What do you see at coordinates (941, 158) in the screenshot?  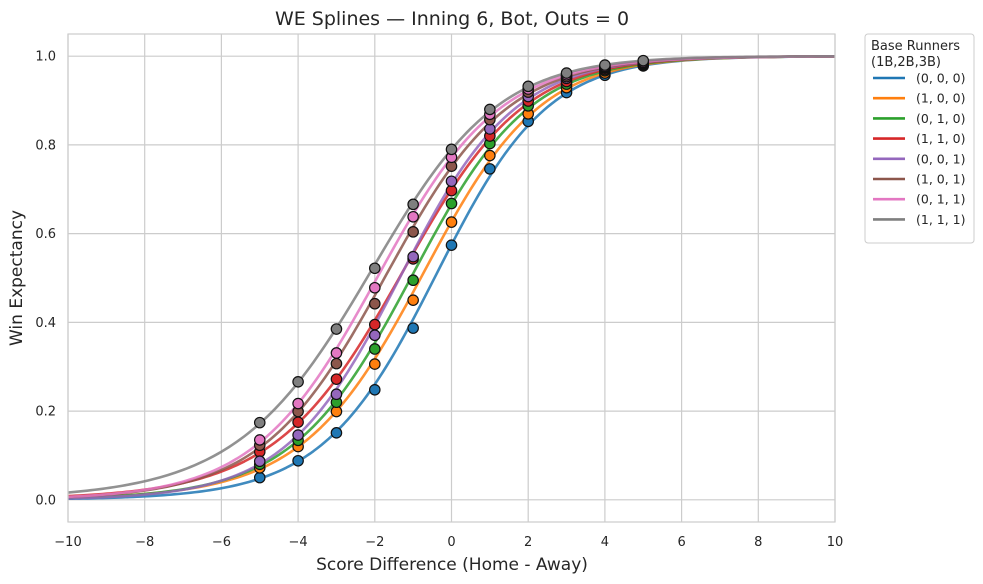 I see `legend-label: (0, 0, 1)` at bounding box center [941, 158].